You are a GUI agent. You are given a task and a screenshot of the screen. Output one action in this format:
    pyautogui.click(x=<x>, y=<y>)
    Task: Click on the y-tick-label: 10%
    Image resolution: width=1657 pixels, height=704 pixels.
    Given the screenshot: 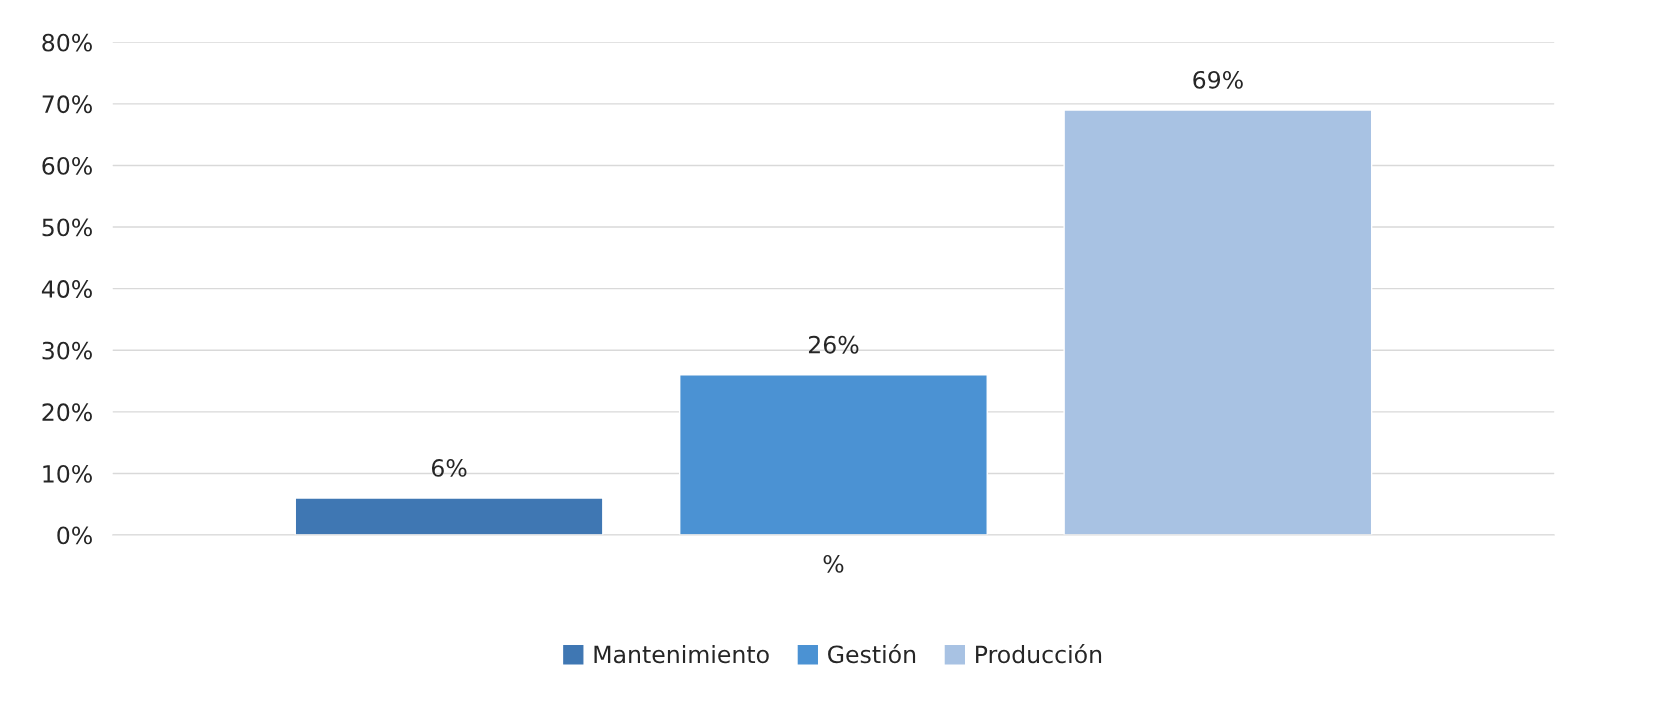 What is the action you would take?
    pyautogui.click(x=67, y=473)
    